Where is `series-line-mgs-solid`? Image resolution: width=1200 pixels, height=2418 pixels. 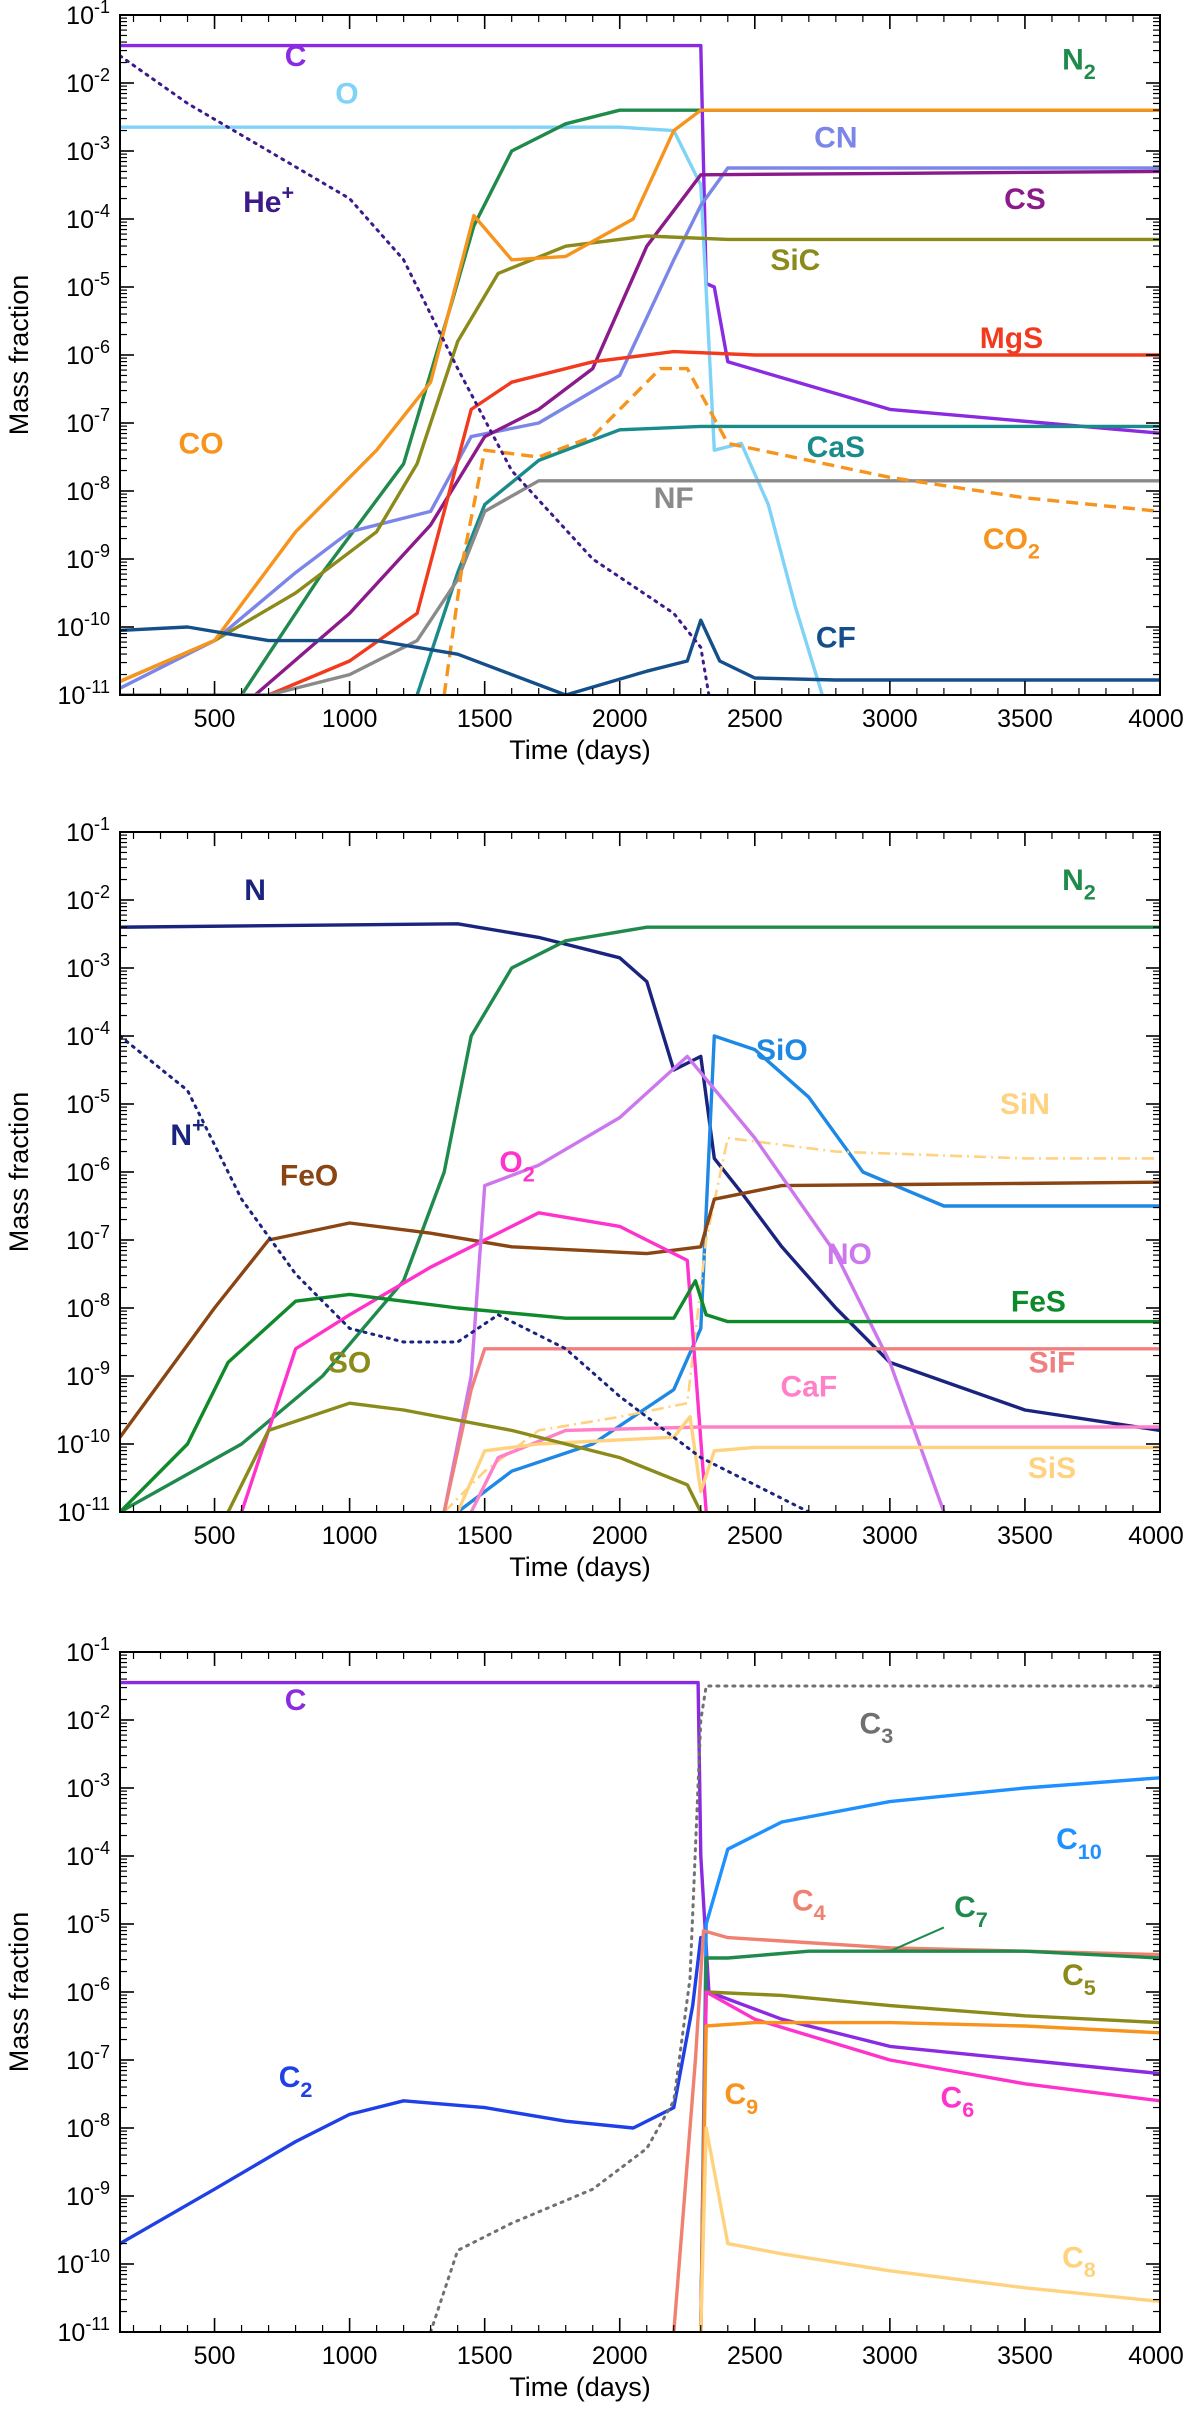 series-line-mgs-solid is located at coordinates (713, 522).